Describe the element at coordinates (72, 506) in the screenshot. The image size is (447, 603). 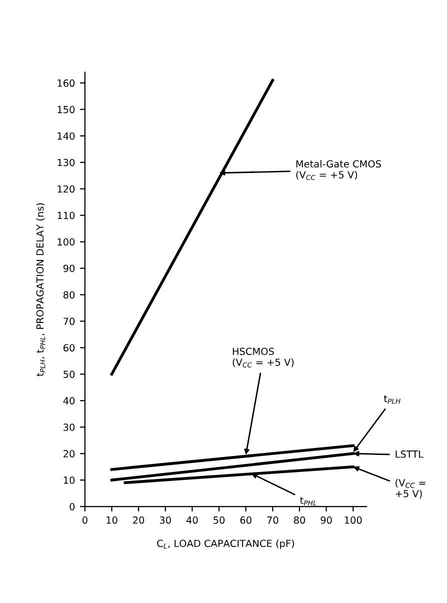
I see `y-tick-label: 0` at that location.